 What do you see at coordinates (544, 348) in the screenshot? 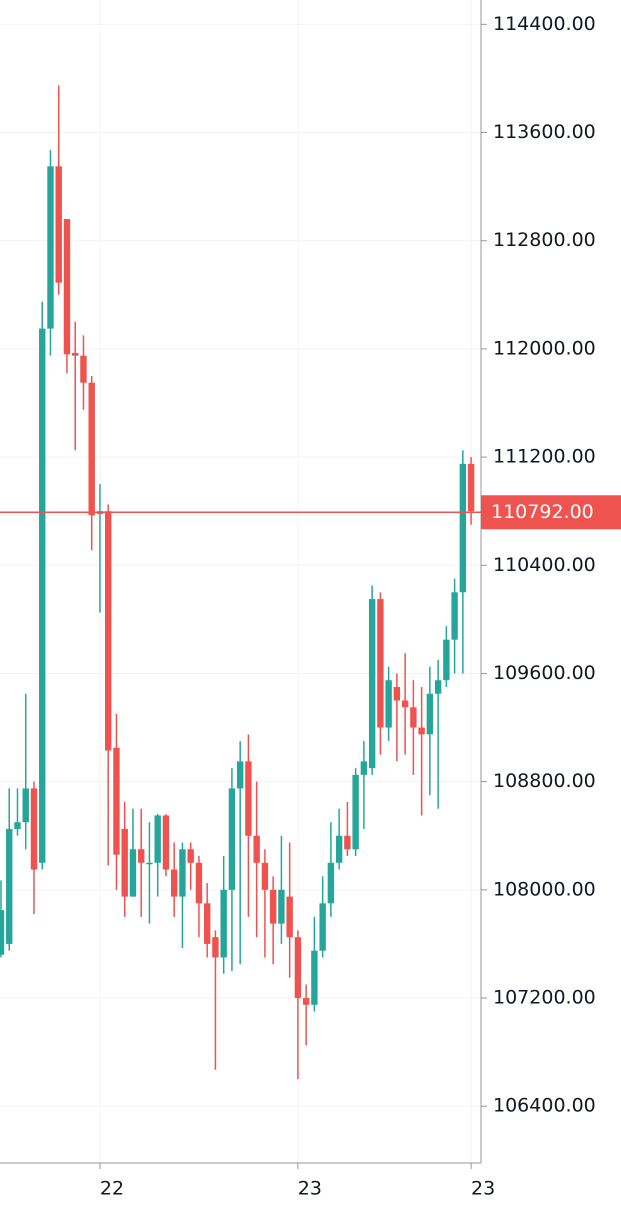
I see `y-tick-label: 112000.00` at bounding box center [544, 348].